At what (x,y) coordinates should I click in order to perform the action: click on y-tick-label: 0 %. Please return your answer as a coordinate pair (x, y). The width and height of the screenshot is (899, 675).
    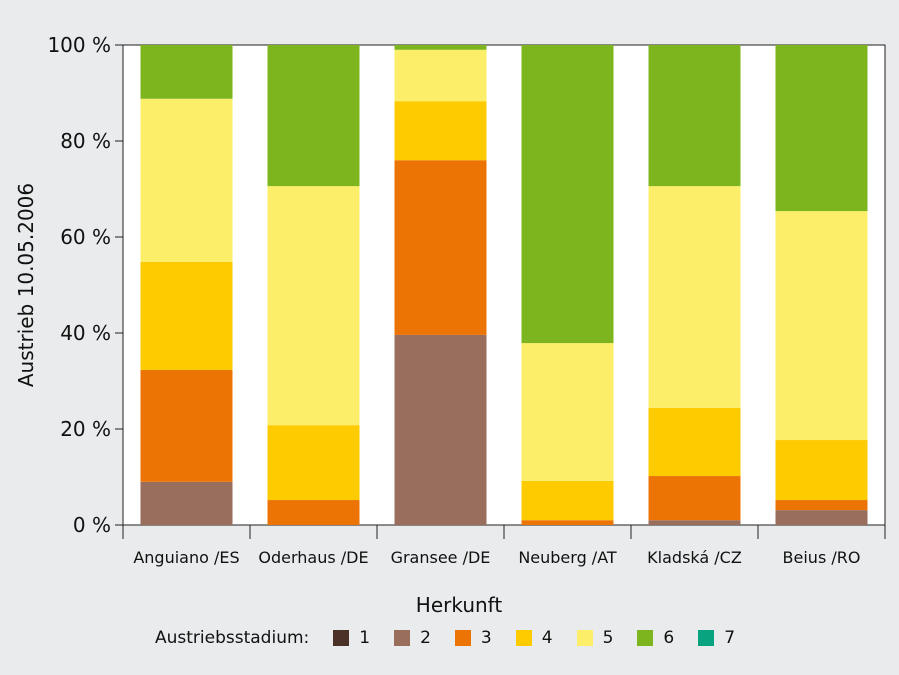
    Looking at the image, I should click on (92, 525).